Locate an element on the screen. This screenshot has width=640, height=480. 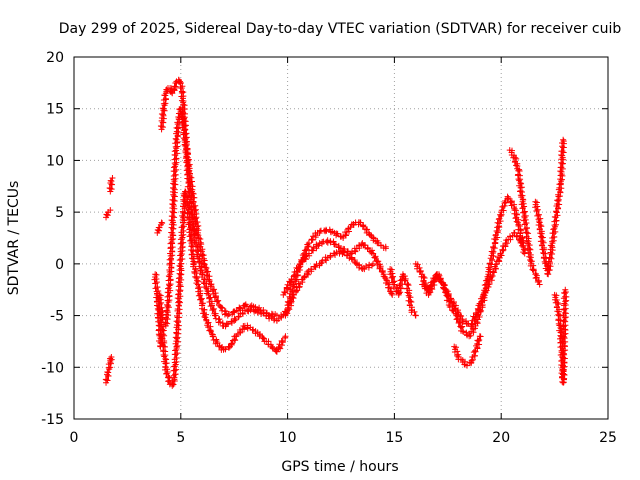
x-tick-label: 20 is located at coordinates (501, 438).